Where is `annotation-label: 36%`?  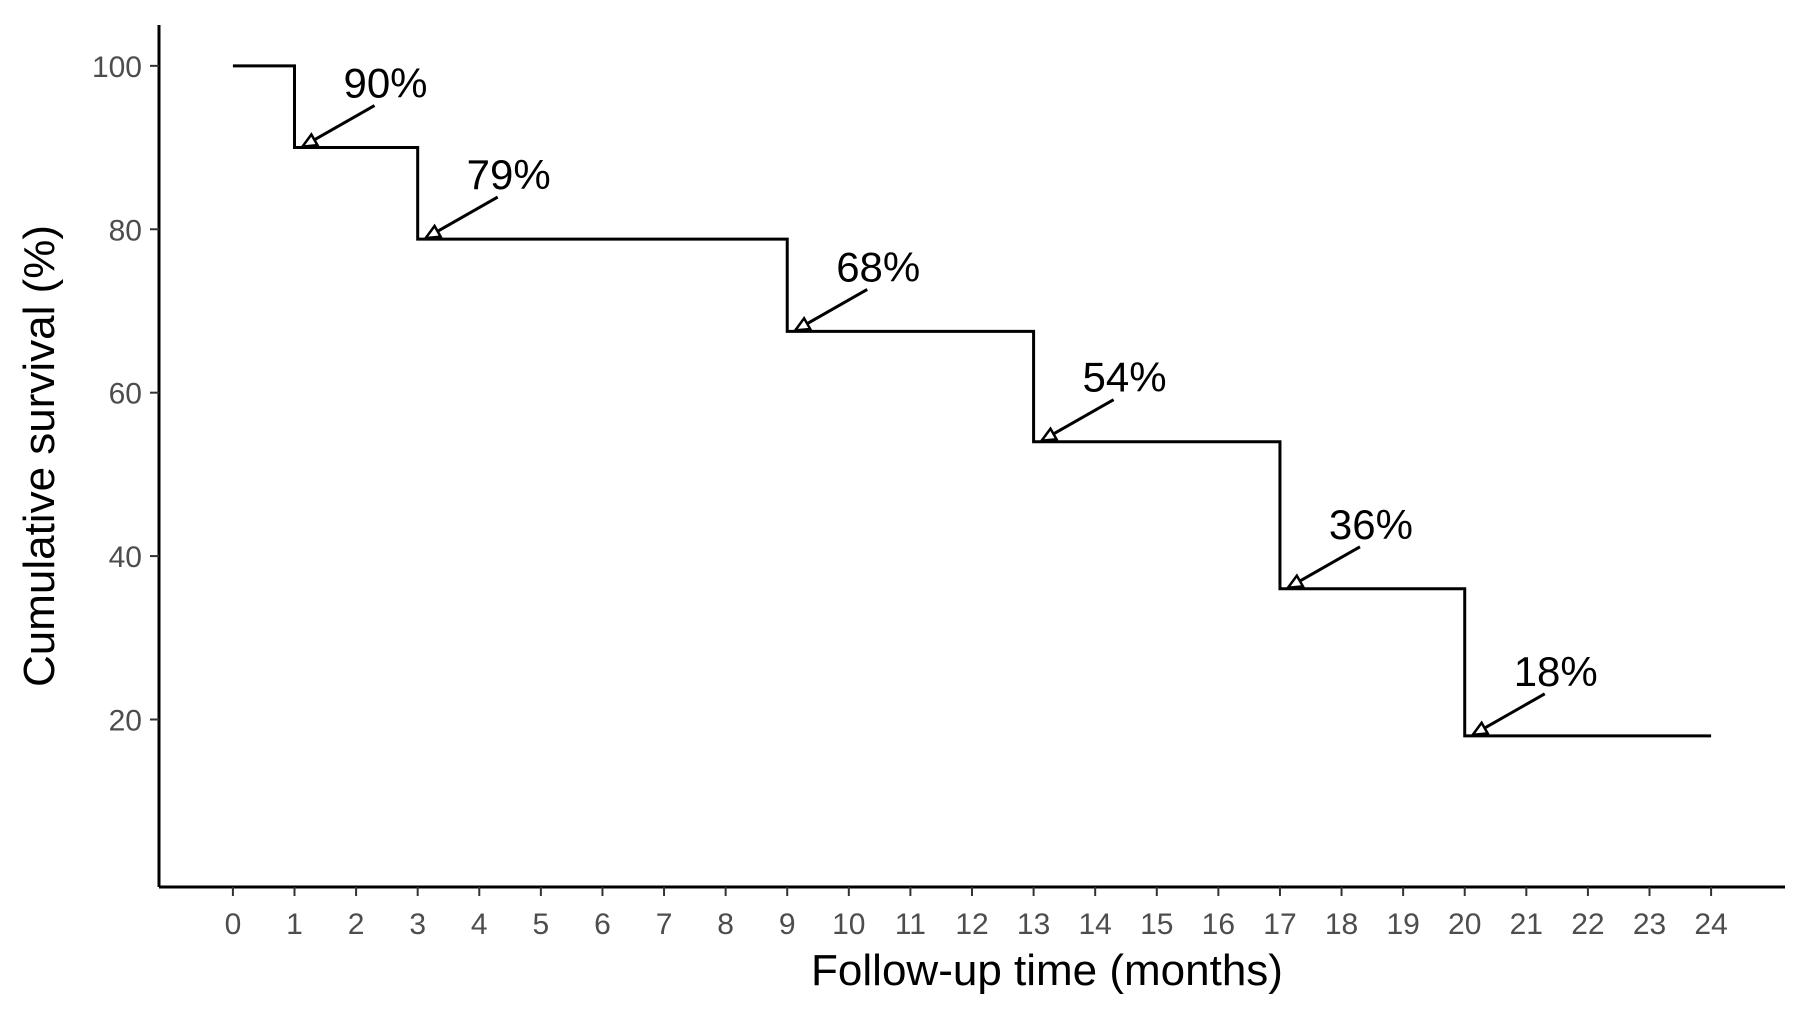
annotation-label: 36% is located at coordinates (1371, 524).